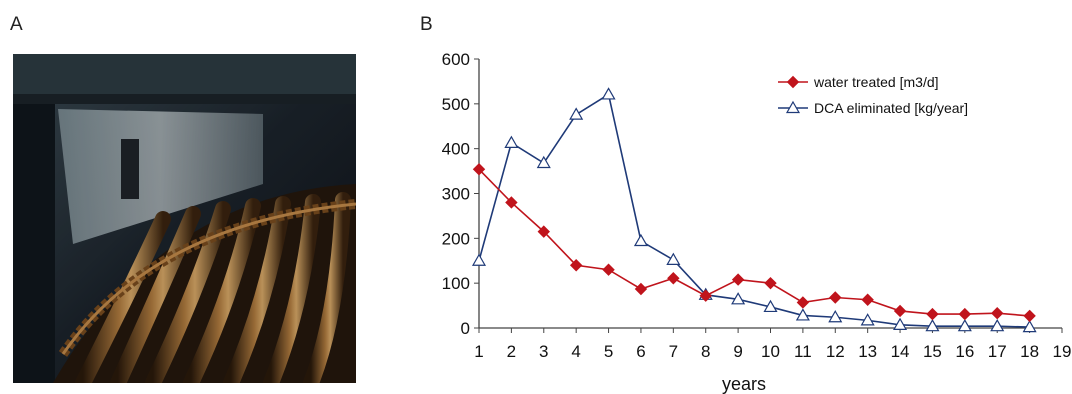 The width and height of the screenshot is (1072, 394). Describe the element at coordinates (1029, 351) in the screenshot. I see `x-tick-label: 18` at that location.